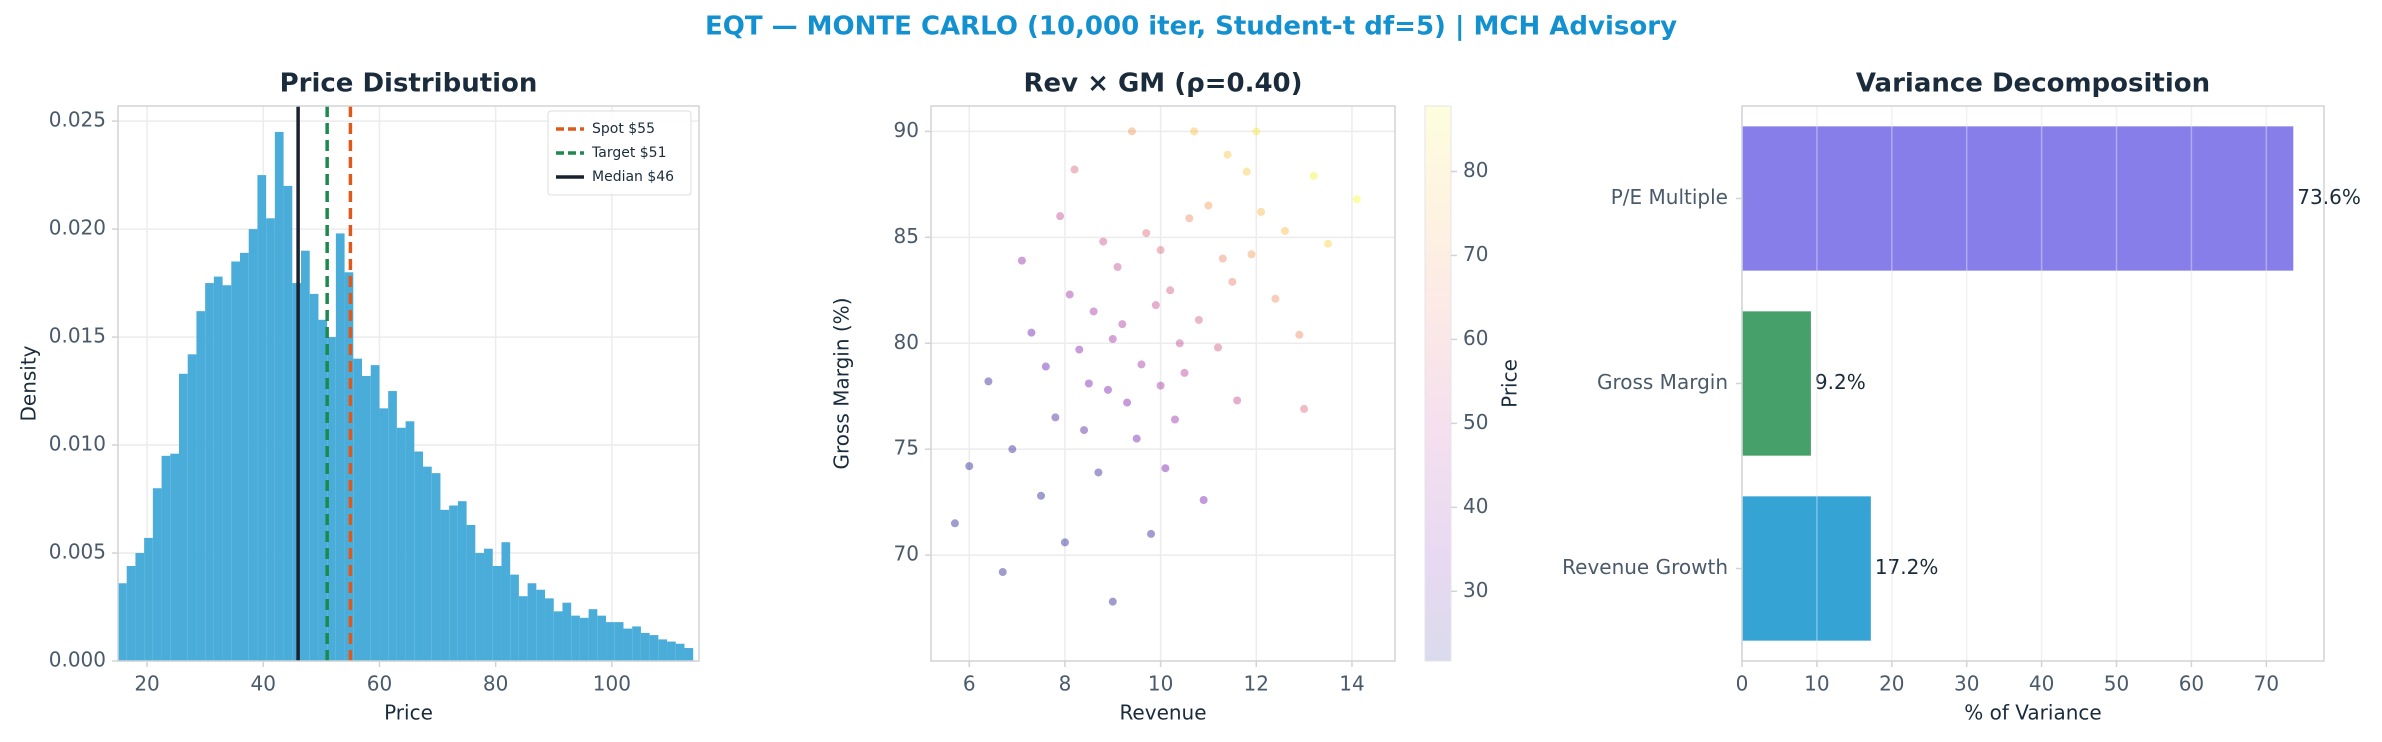 This screenshot has width=2382, height=742. What do you see at coordinates (1475, 422) in the screenshot?
I see `colorbar-tick-label: 50` at bounding box center [1475, 422].